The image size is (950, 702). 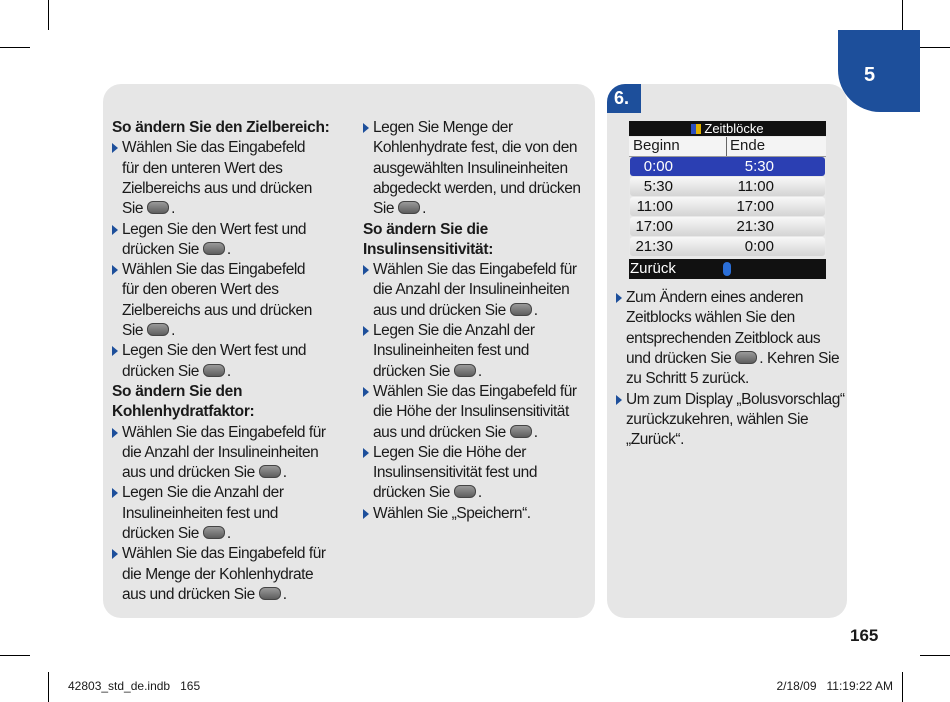 I want to click on row-begin: 5:30, so click(x=658, y=186).